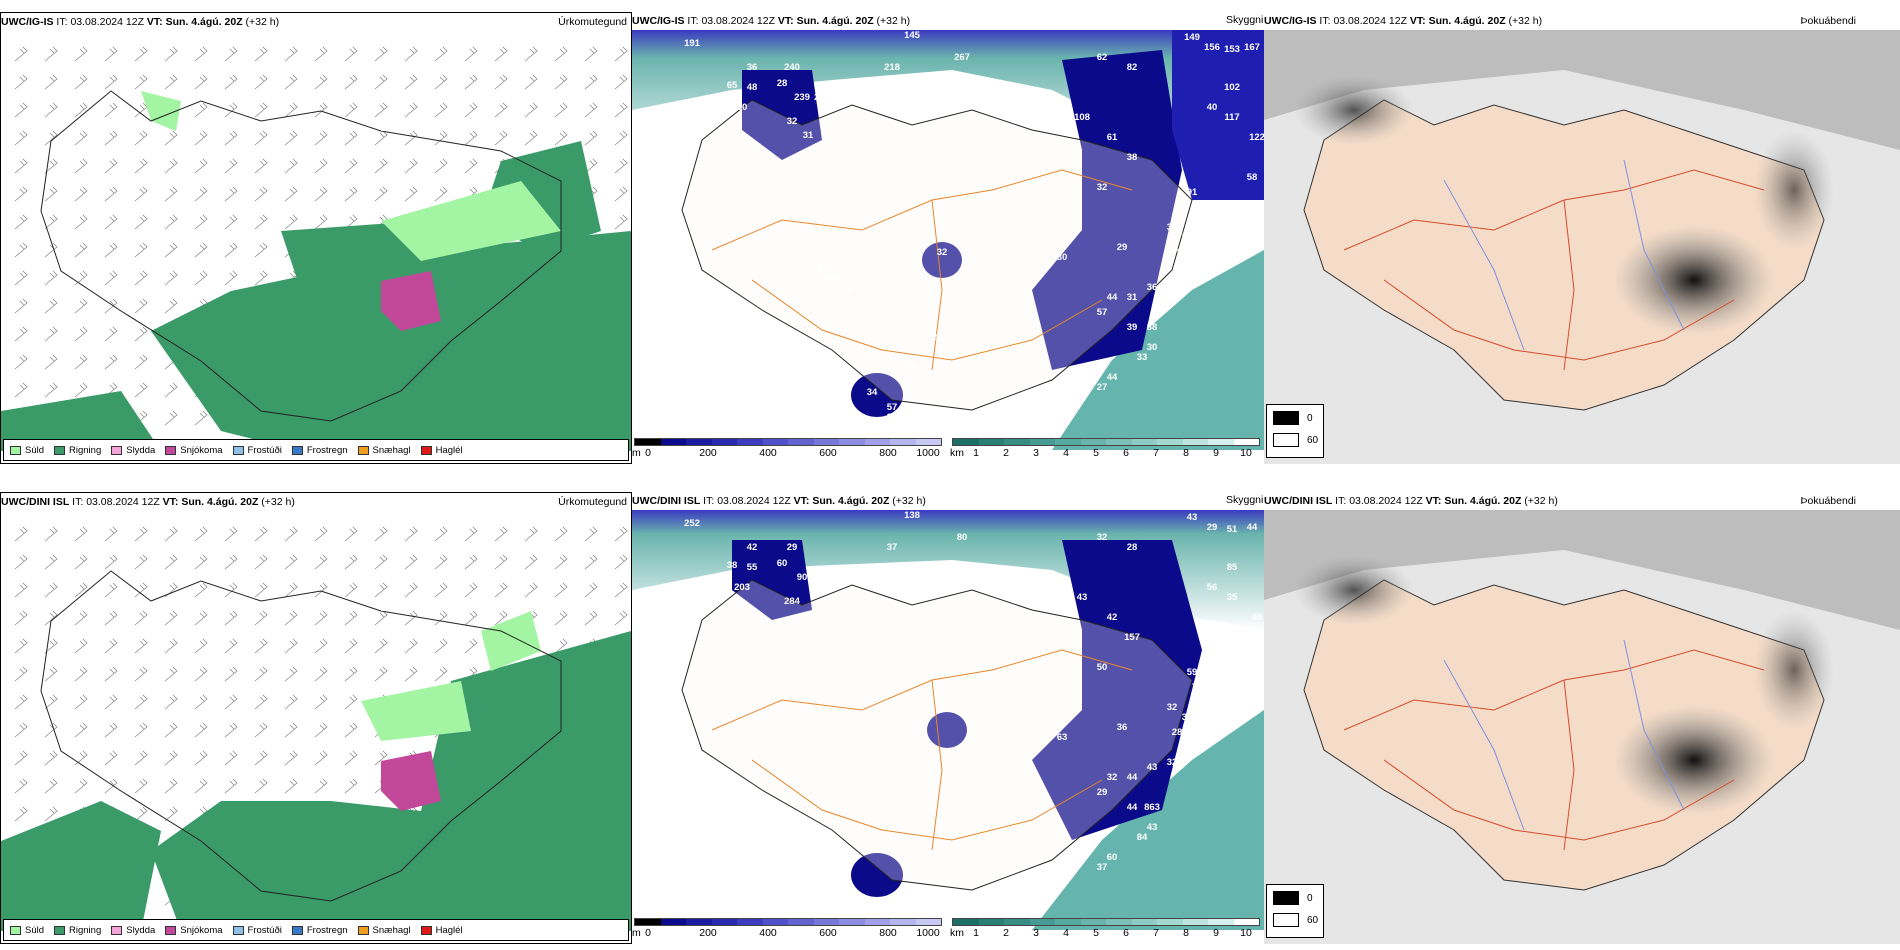 Image resolution: width=1900 pixels, height=950 pixels. Describe the element at coordinates (782, 83) in the screenshot. I see `cloudbase-label: 28` at that location.